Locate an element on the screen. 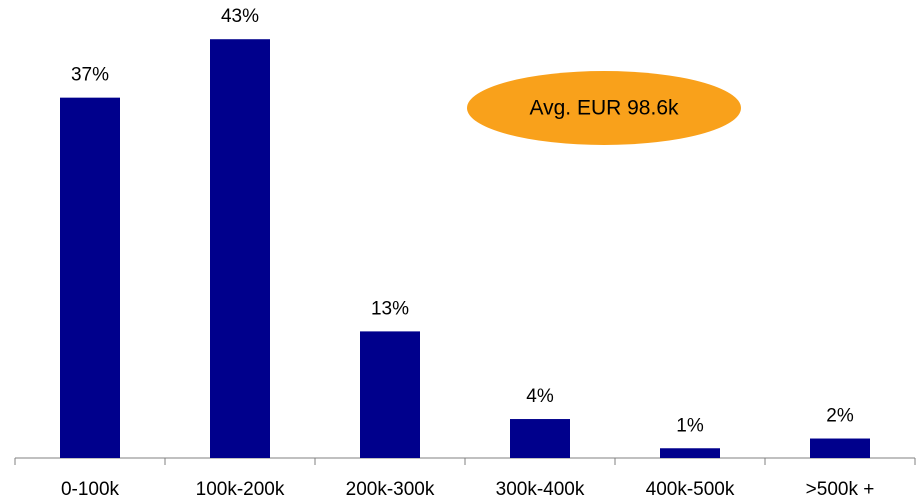  data-label: 13% is located at coordinates (390, 308).